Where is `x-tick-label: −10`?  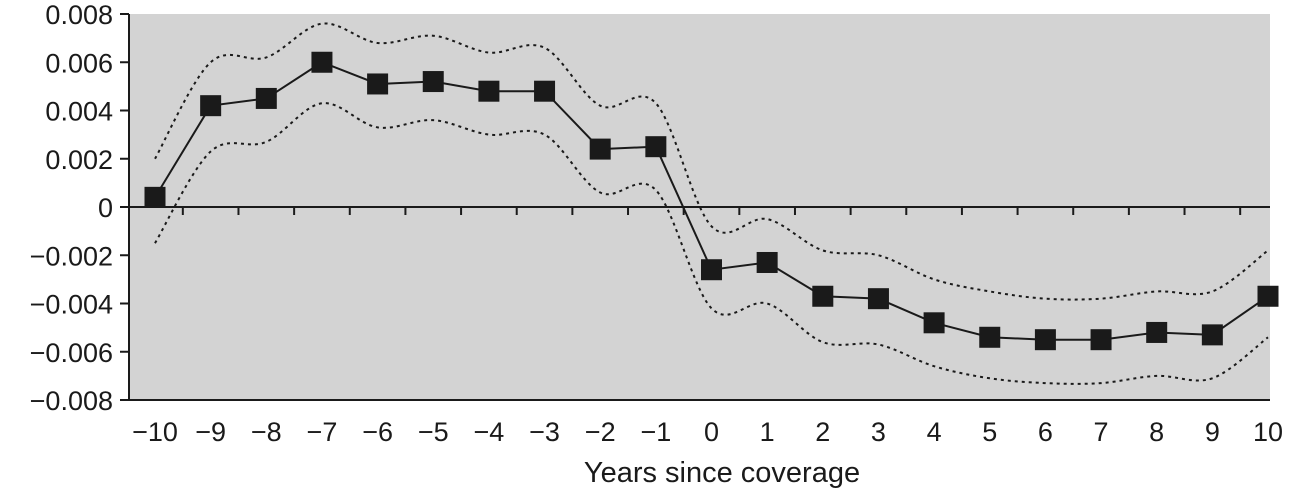 x-tick-label: −10 is located at coordinates (155, 432).